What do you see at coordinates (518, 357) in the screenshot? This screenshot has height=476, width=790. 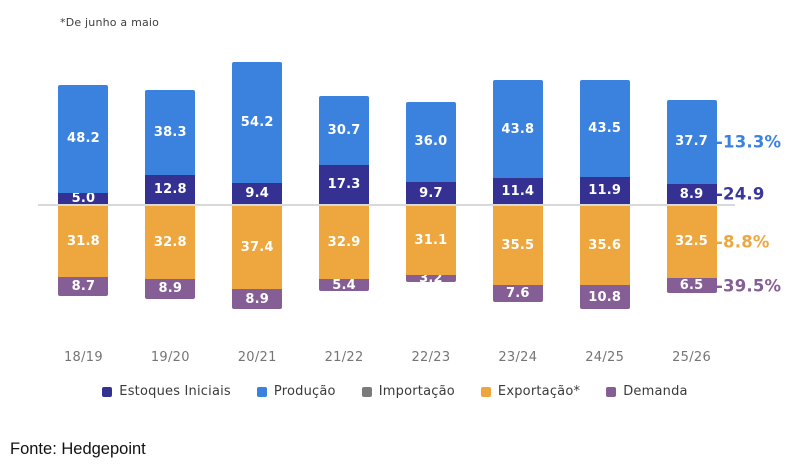 I see `x-axis-label-23-24: 23/24` at bounding box center [518, 357].